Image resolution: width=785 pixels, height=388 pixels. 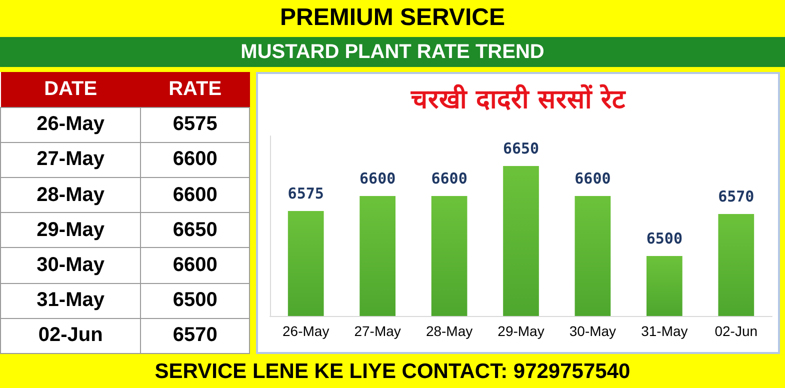 I want to click on chart-title: चरखी दादरी सरसों रेट, so click(x=518, y=99).